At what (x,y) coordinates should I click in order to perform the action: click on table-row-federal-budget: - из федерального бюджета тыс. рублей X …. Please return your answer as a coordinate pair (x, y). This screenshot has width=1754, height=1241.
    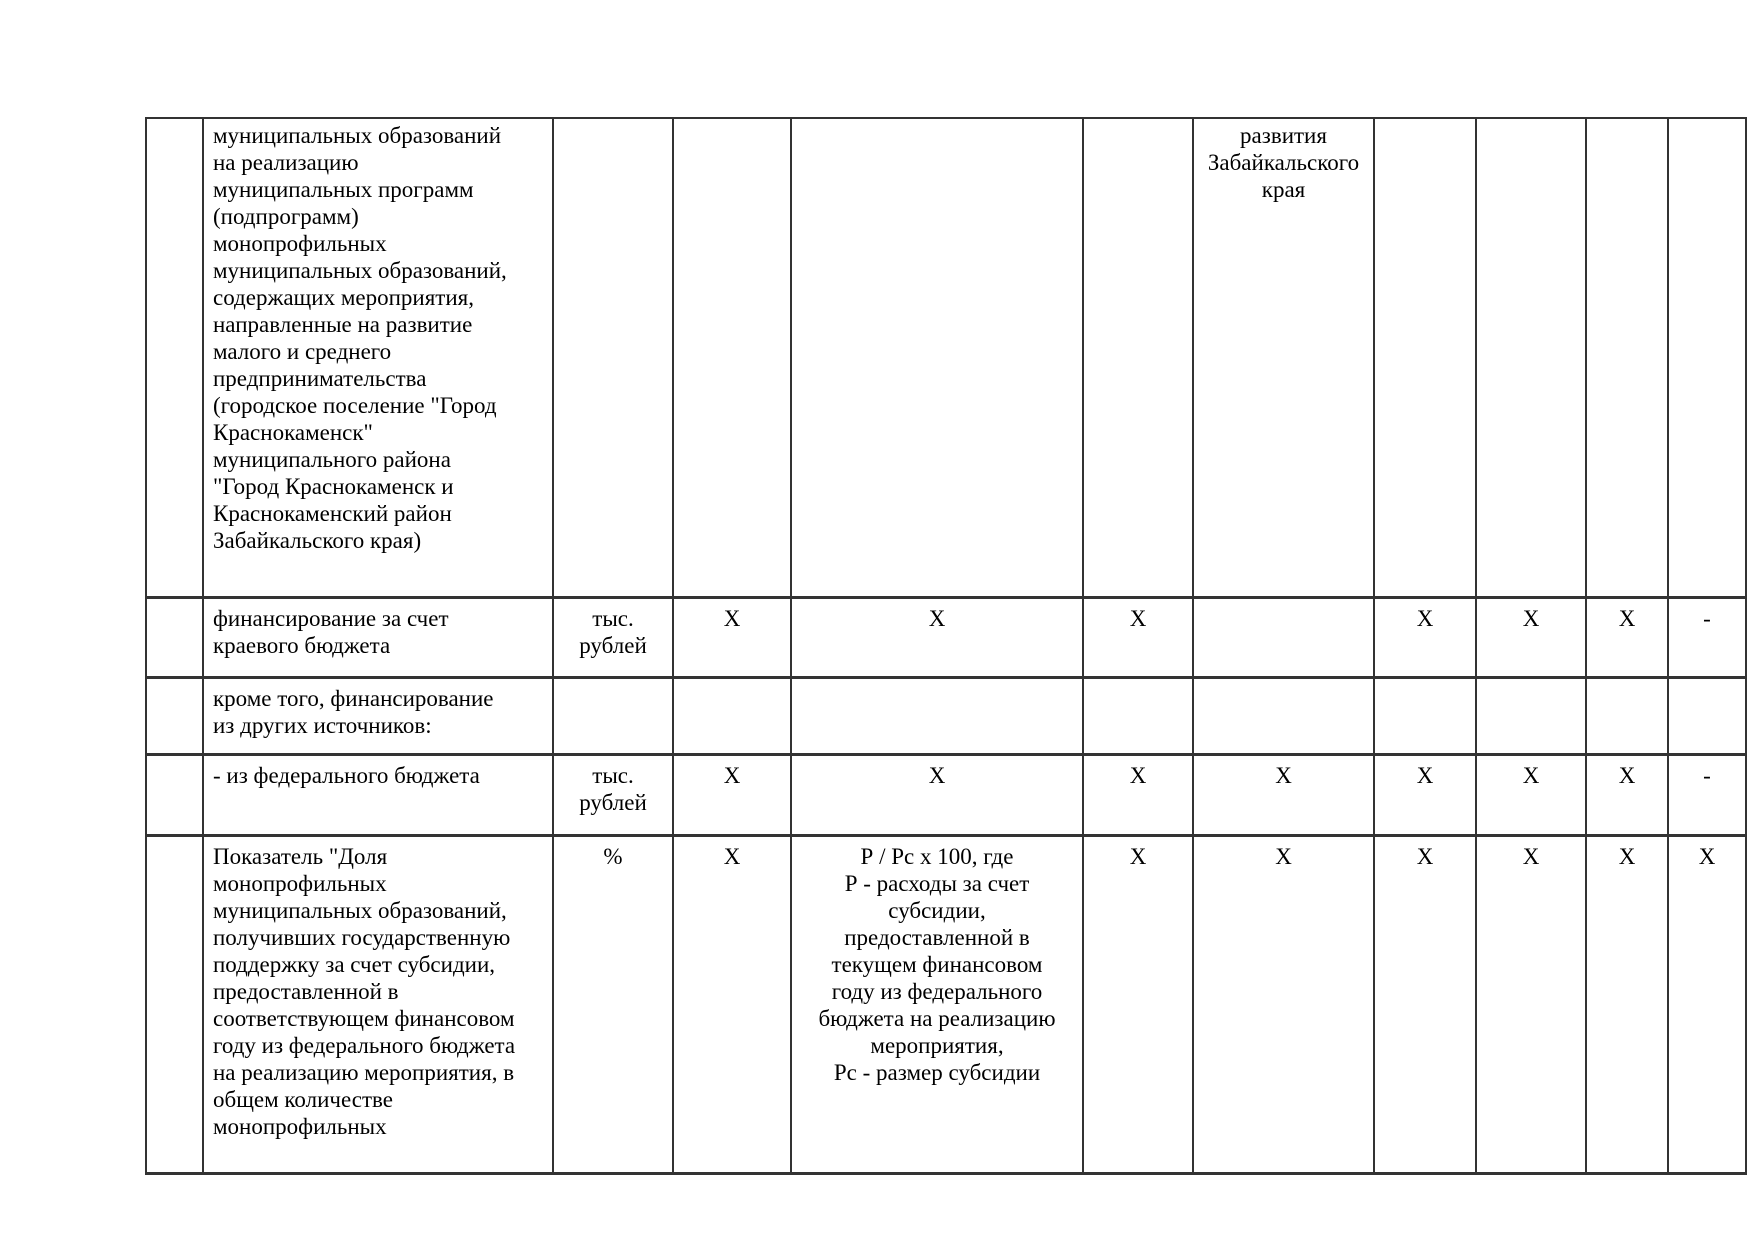
    Looking at the image, I should click on (946, 794).